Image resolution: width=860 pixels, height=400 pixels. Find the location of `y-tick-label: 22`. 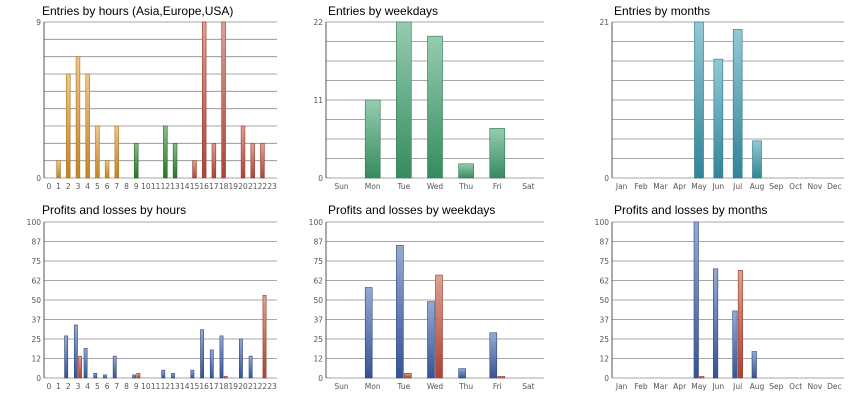

y-tick-label: 22 is located at coordinates (318, 22).